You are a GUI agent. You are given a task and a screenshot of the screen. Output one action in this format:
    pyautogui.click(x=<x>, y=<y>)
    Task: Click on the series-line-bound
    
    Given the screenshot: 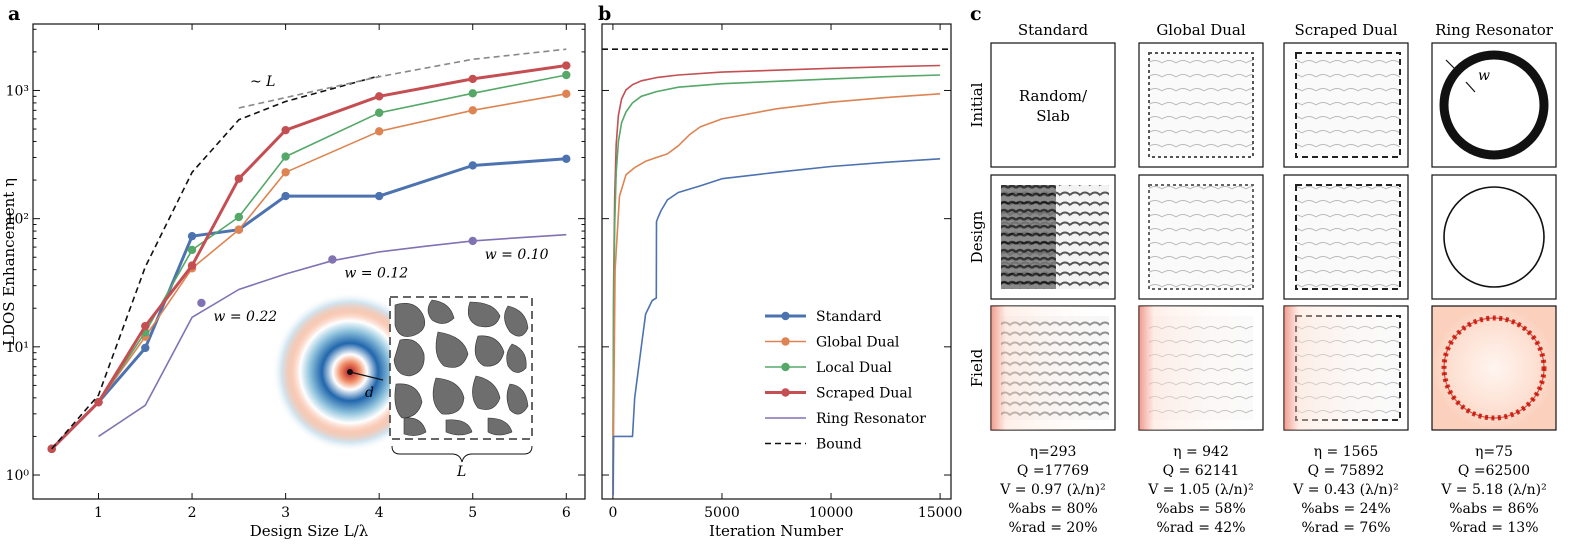 What is the action you would take?
    pyautogui.click(x=215, y=262)
    